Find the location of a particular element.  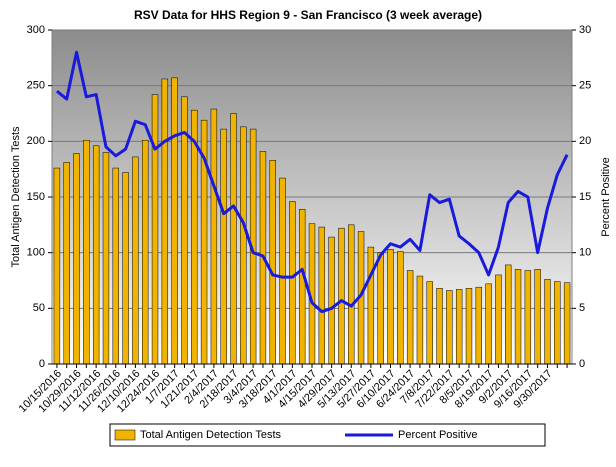

y-tick-label: 250 is located at coordinates (36, 86).